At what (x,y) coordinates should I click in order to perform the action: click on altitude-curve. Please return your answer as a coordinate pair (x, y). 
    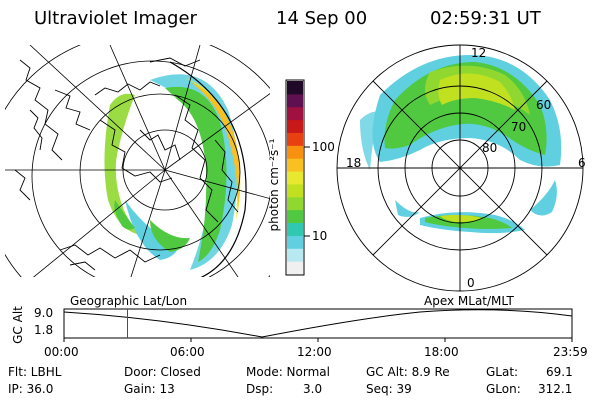
    Looking at the image, I should click on (318, 323).